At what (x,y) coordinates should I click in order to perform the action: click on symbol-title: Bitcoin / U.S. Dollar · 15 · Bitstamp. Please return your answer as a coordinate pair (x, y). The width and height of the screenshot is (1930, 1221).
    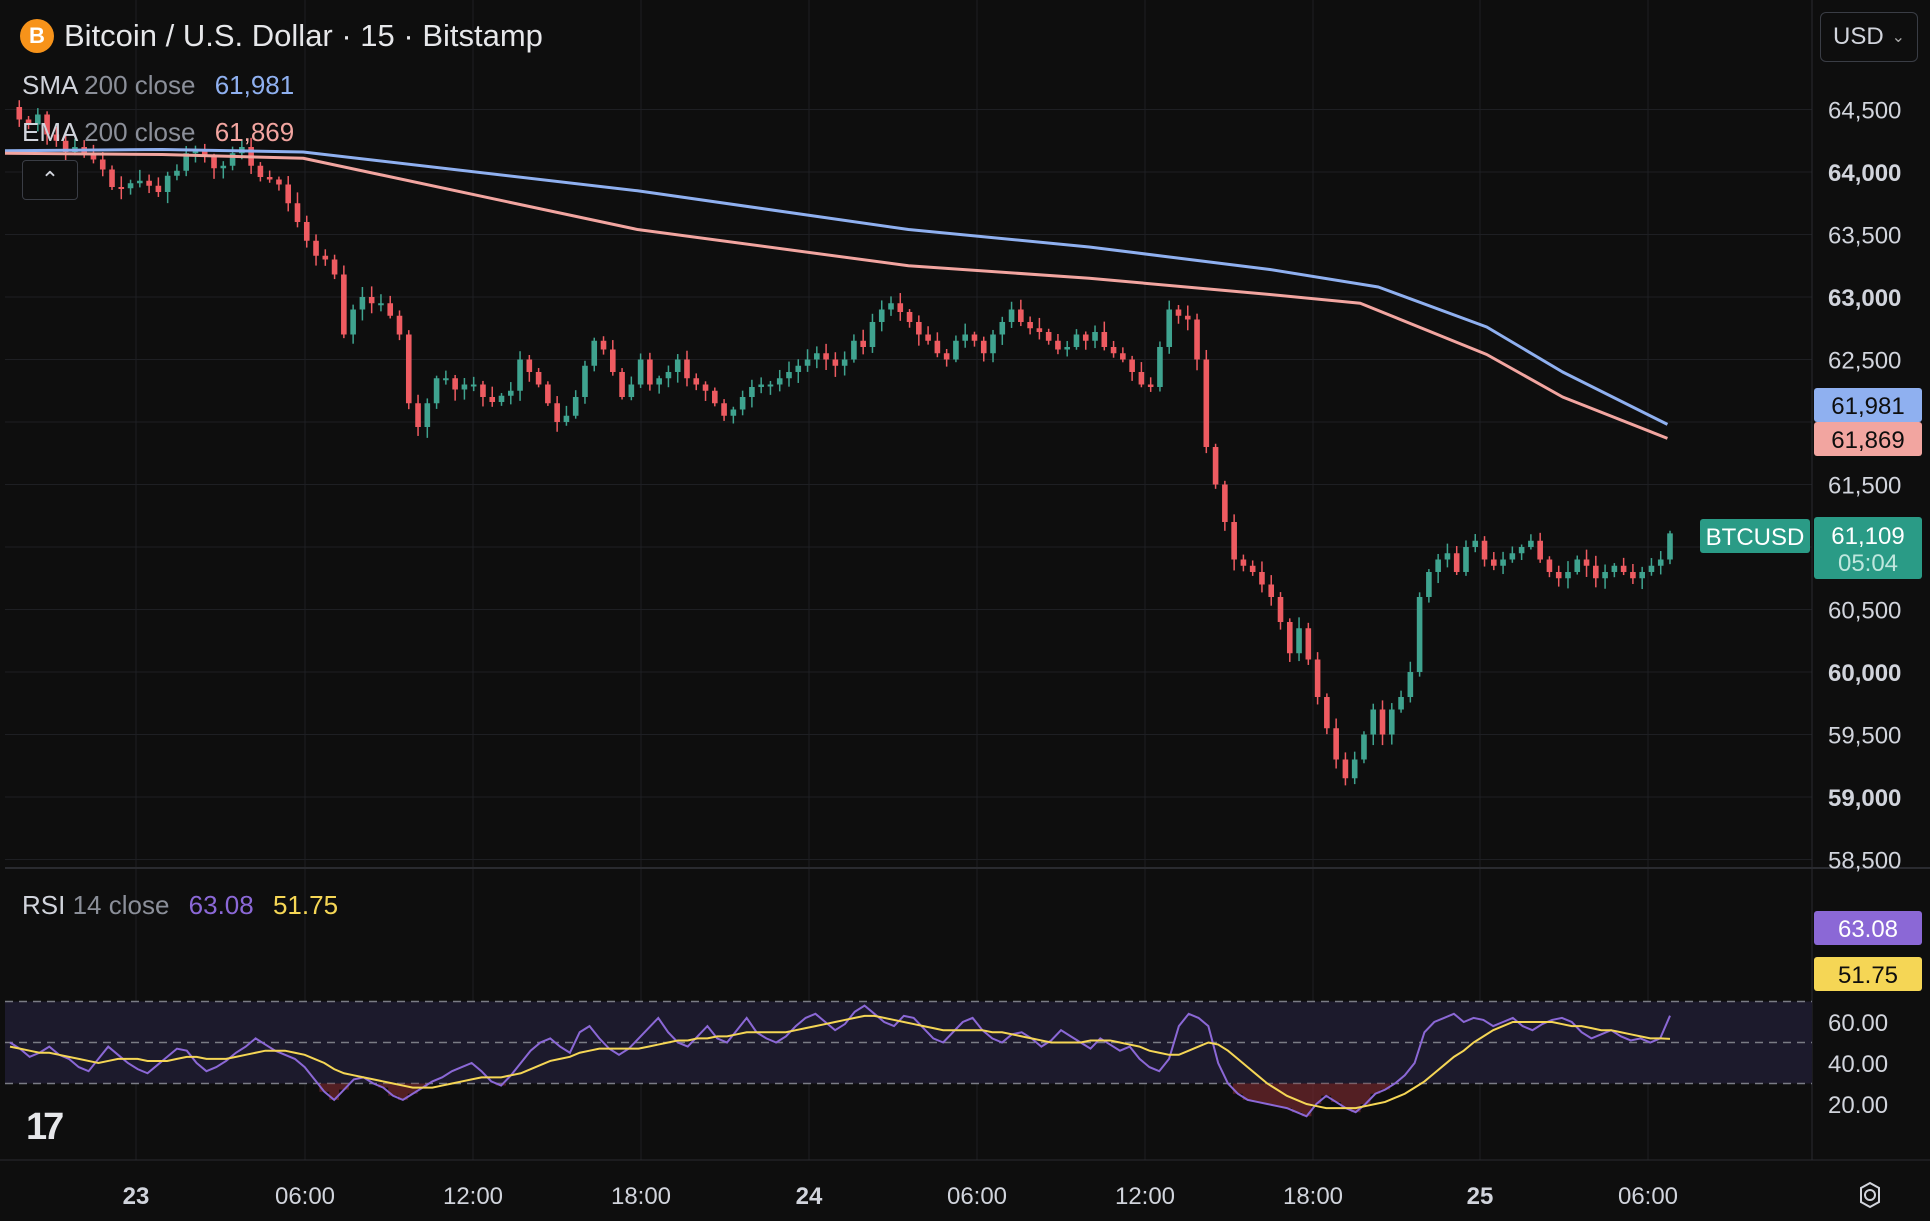
    Looking at the image, I should click on (303, 35).